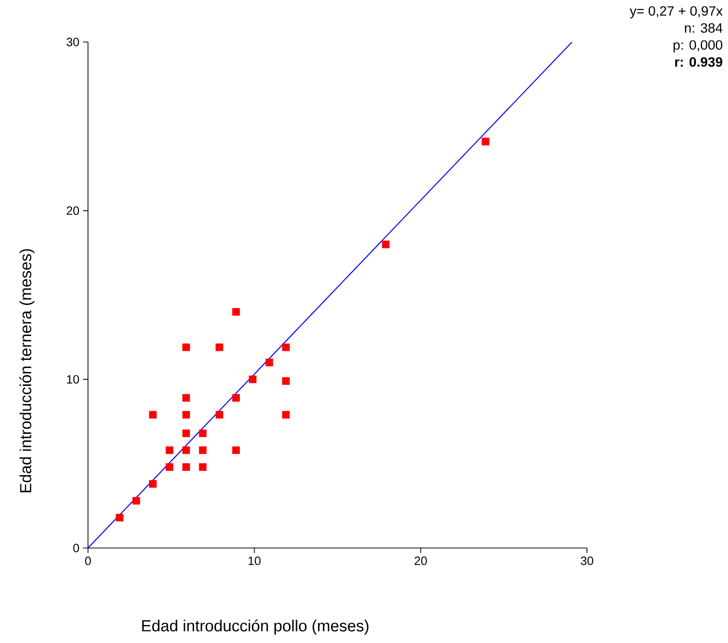 This screenshot has width=728, height=643. I want to click on text: r: 0.939, so click(698, 62).